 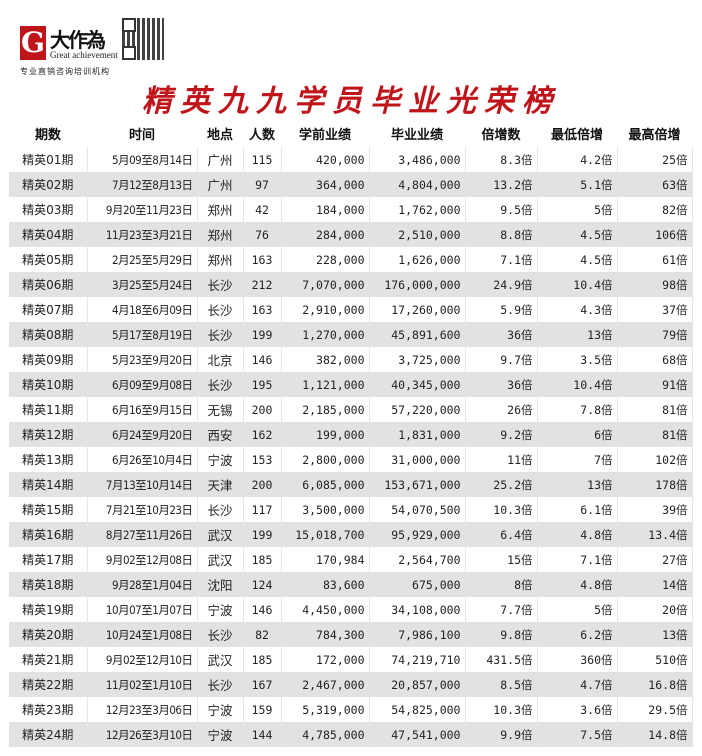 What do you see at coordinates (577, 334) in the screenshot?
I see `cell-min-multiplier: 13倍` at bounding box center [577, 334].